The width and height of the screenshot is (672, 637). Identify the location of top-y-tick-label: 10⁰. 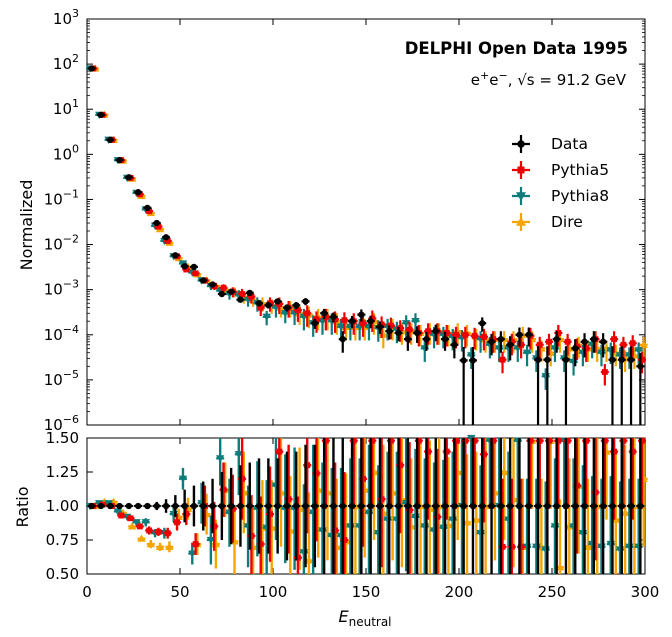
(66, 152).